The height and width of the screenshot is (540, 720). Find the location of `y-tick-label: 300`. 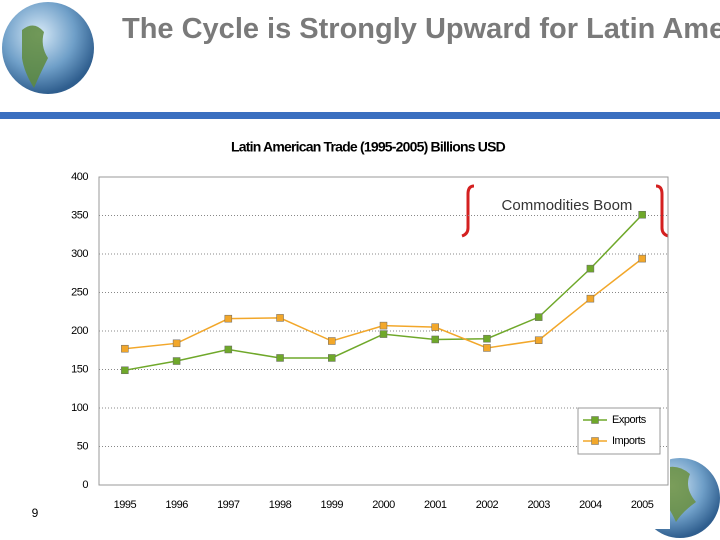

y-tick-label: 300 is located at coordinates (79, 254).